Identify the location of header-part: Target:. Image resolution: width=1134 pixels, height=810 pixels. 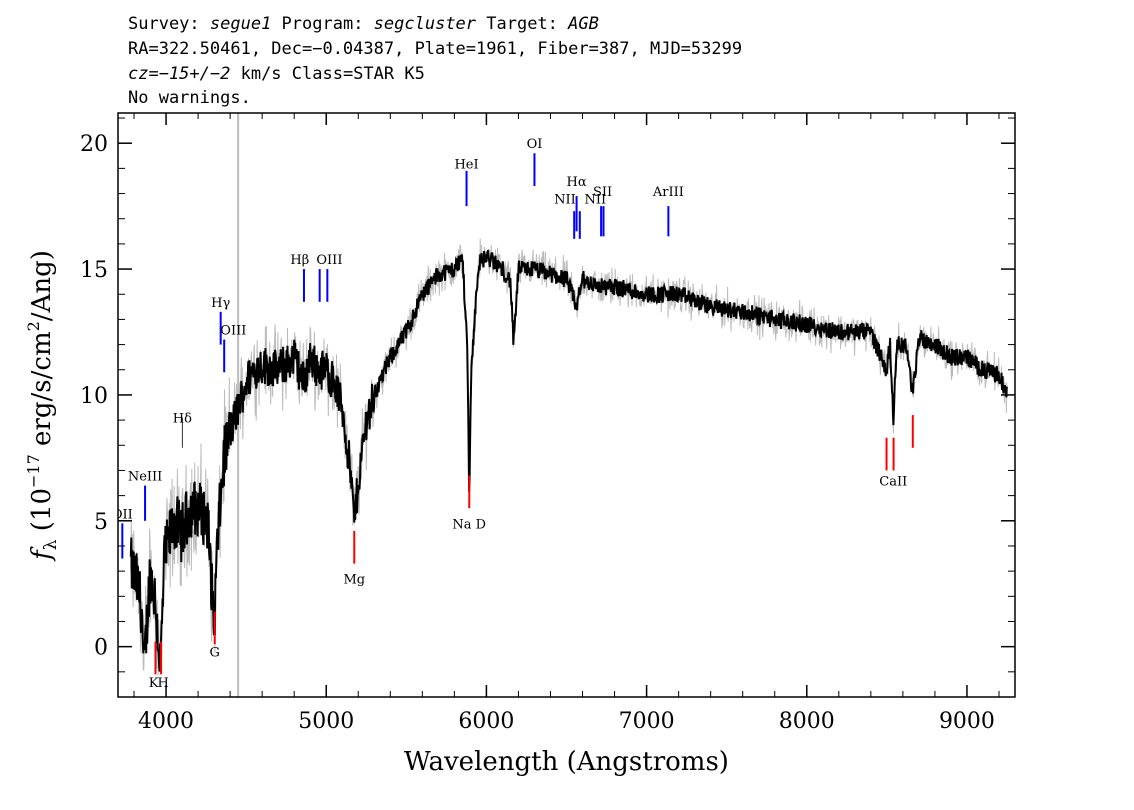
(522, 24).